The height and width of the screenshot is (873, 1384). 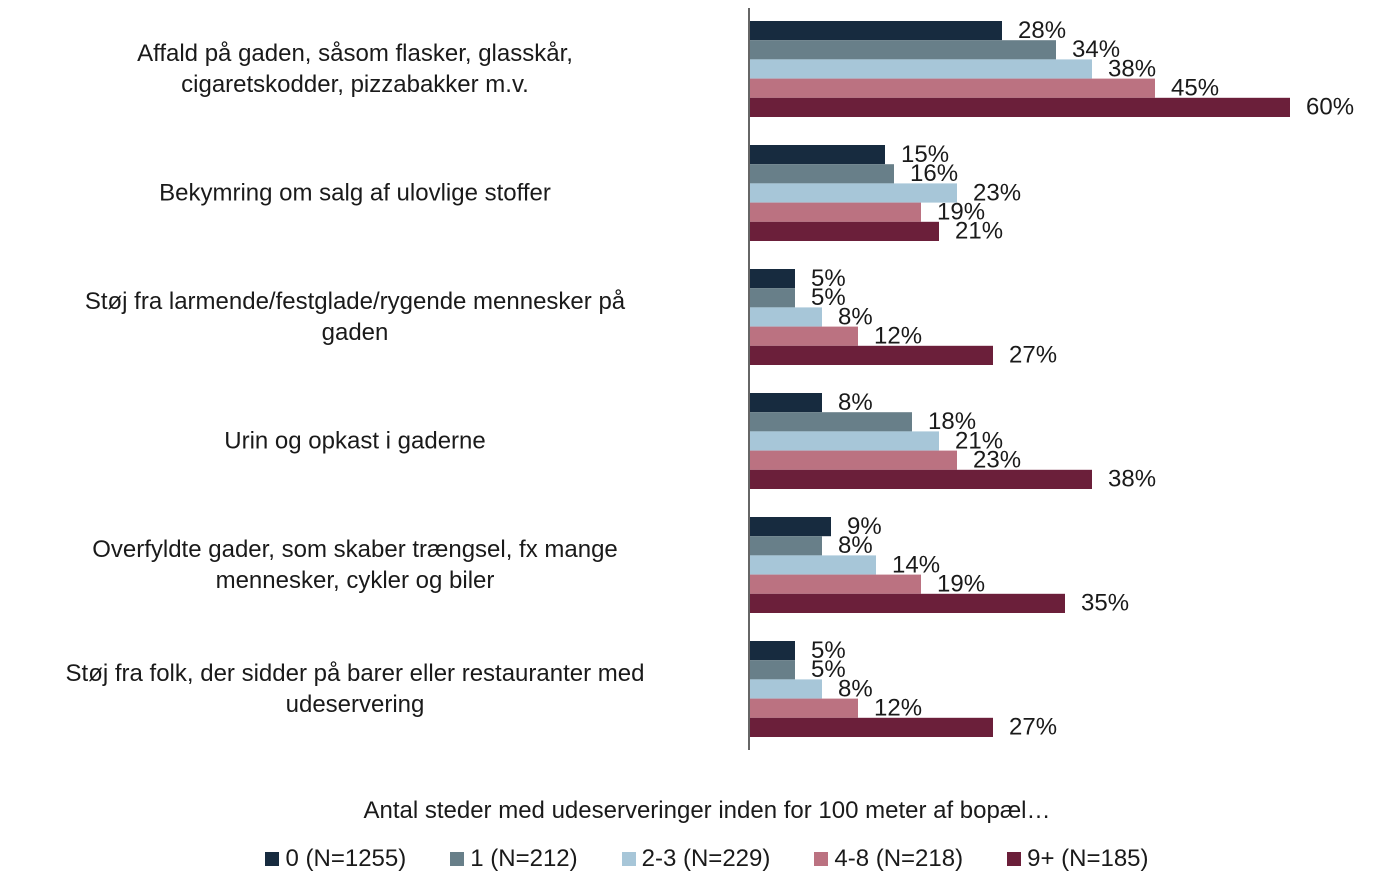 What do you see at coordinates (1096, 49) in the screenshot?
I see `data-label: 34%` at bounding box center [1096, 49].